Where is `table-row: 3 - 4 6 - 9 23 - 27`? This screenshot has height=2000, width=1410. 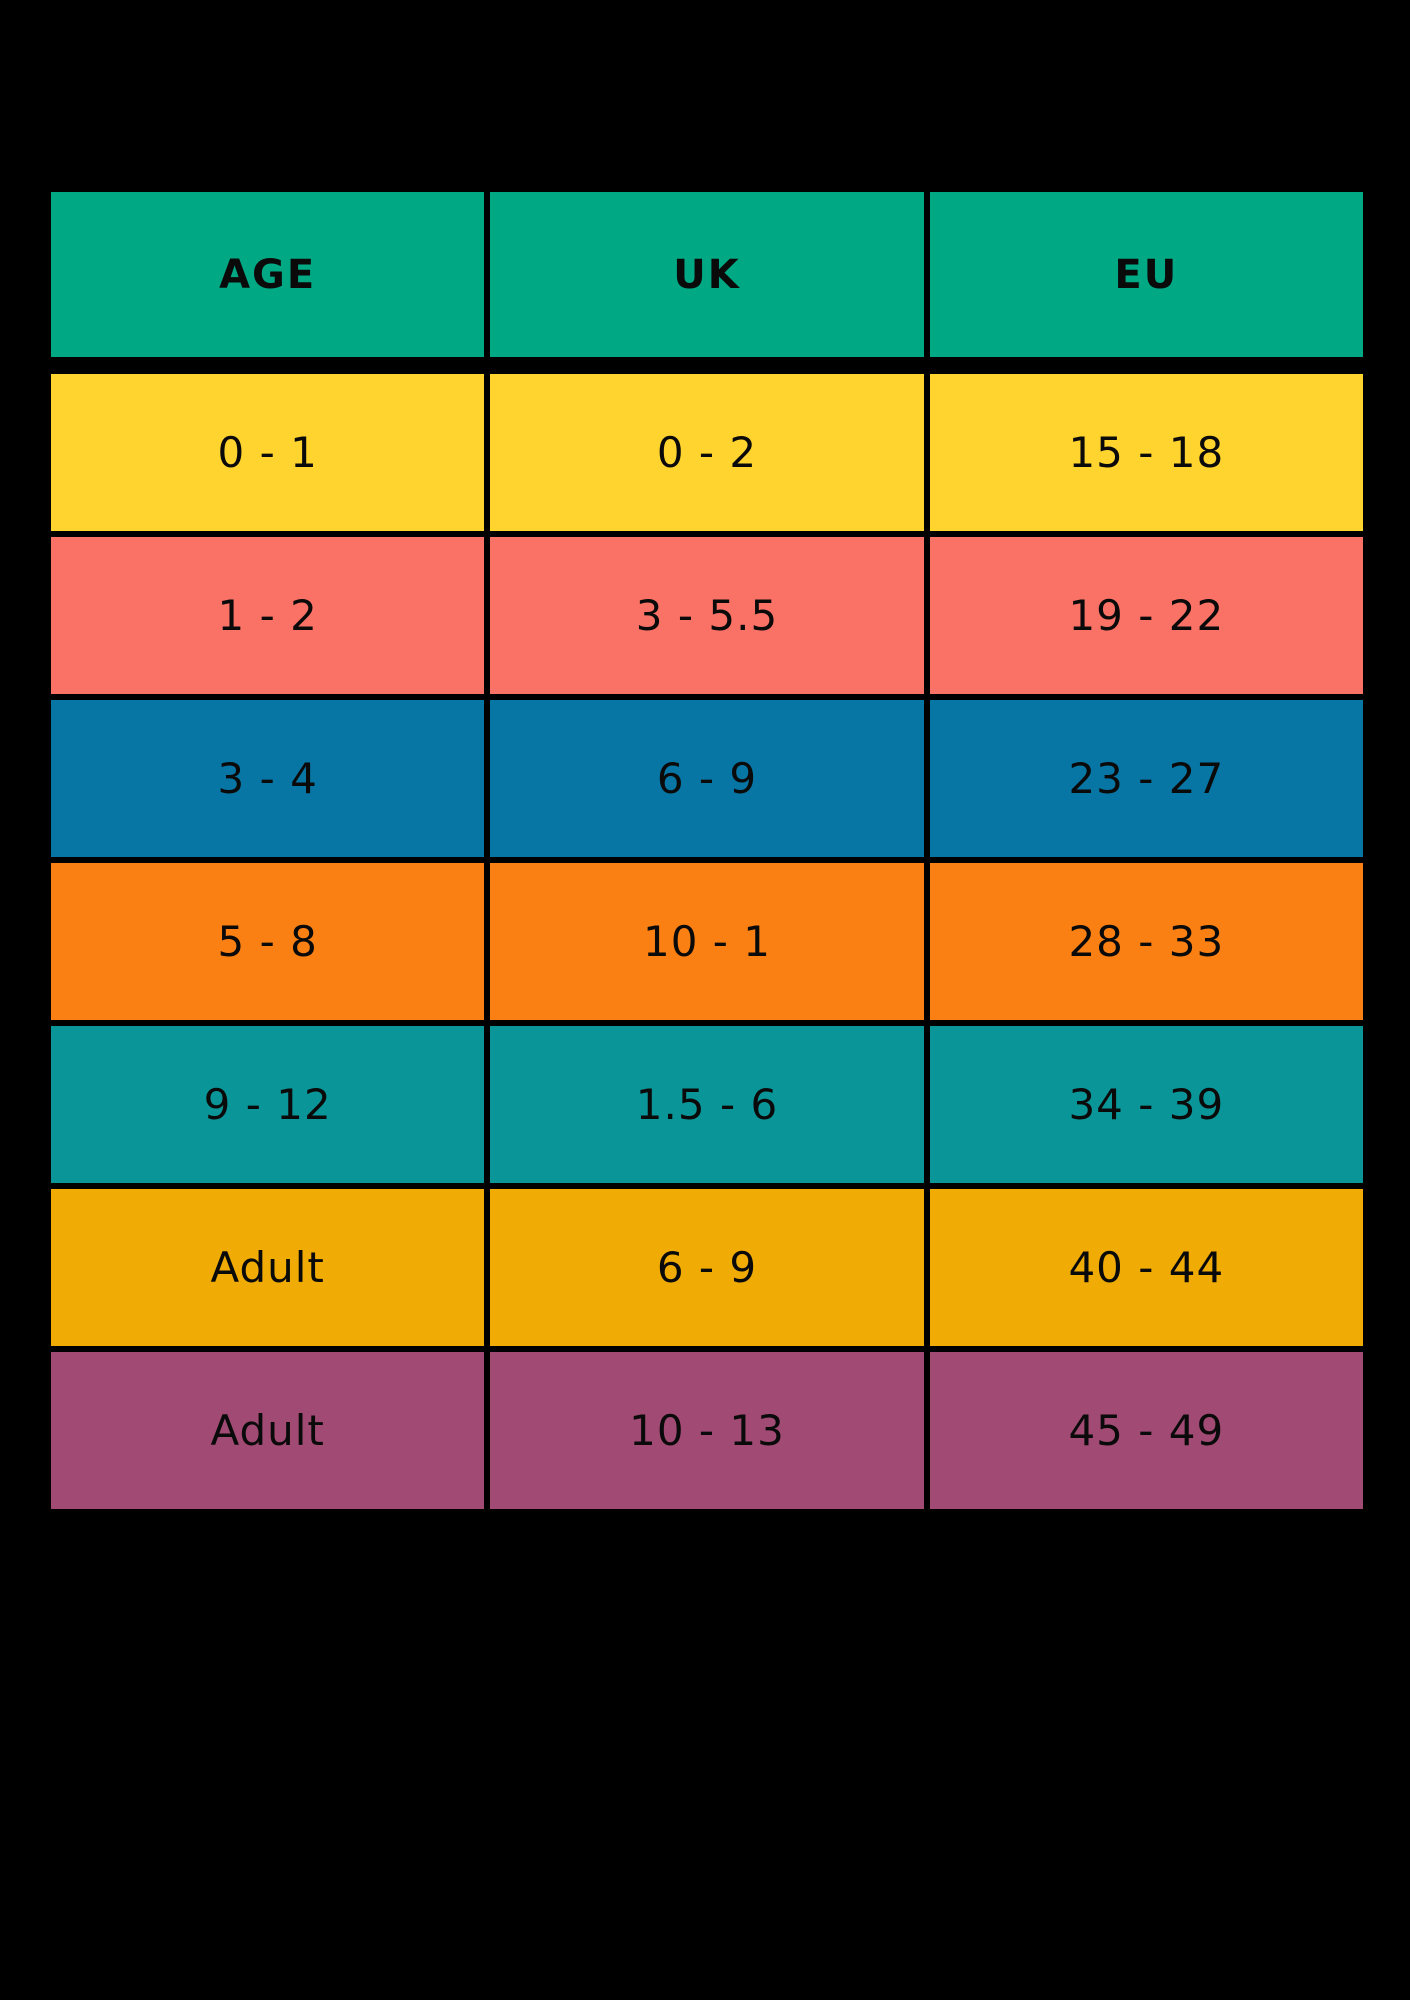 table-row: 3 - 4 6 - 9 23 - 27 is located at coordinates (707, 778).